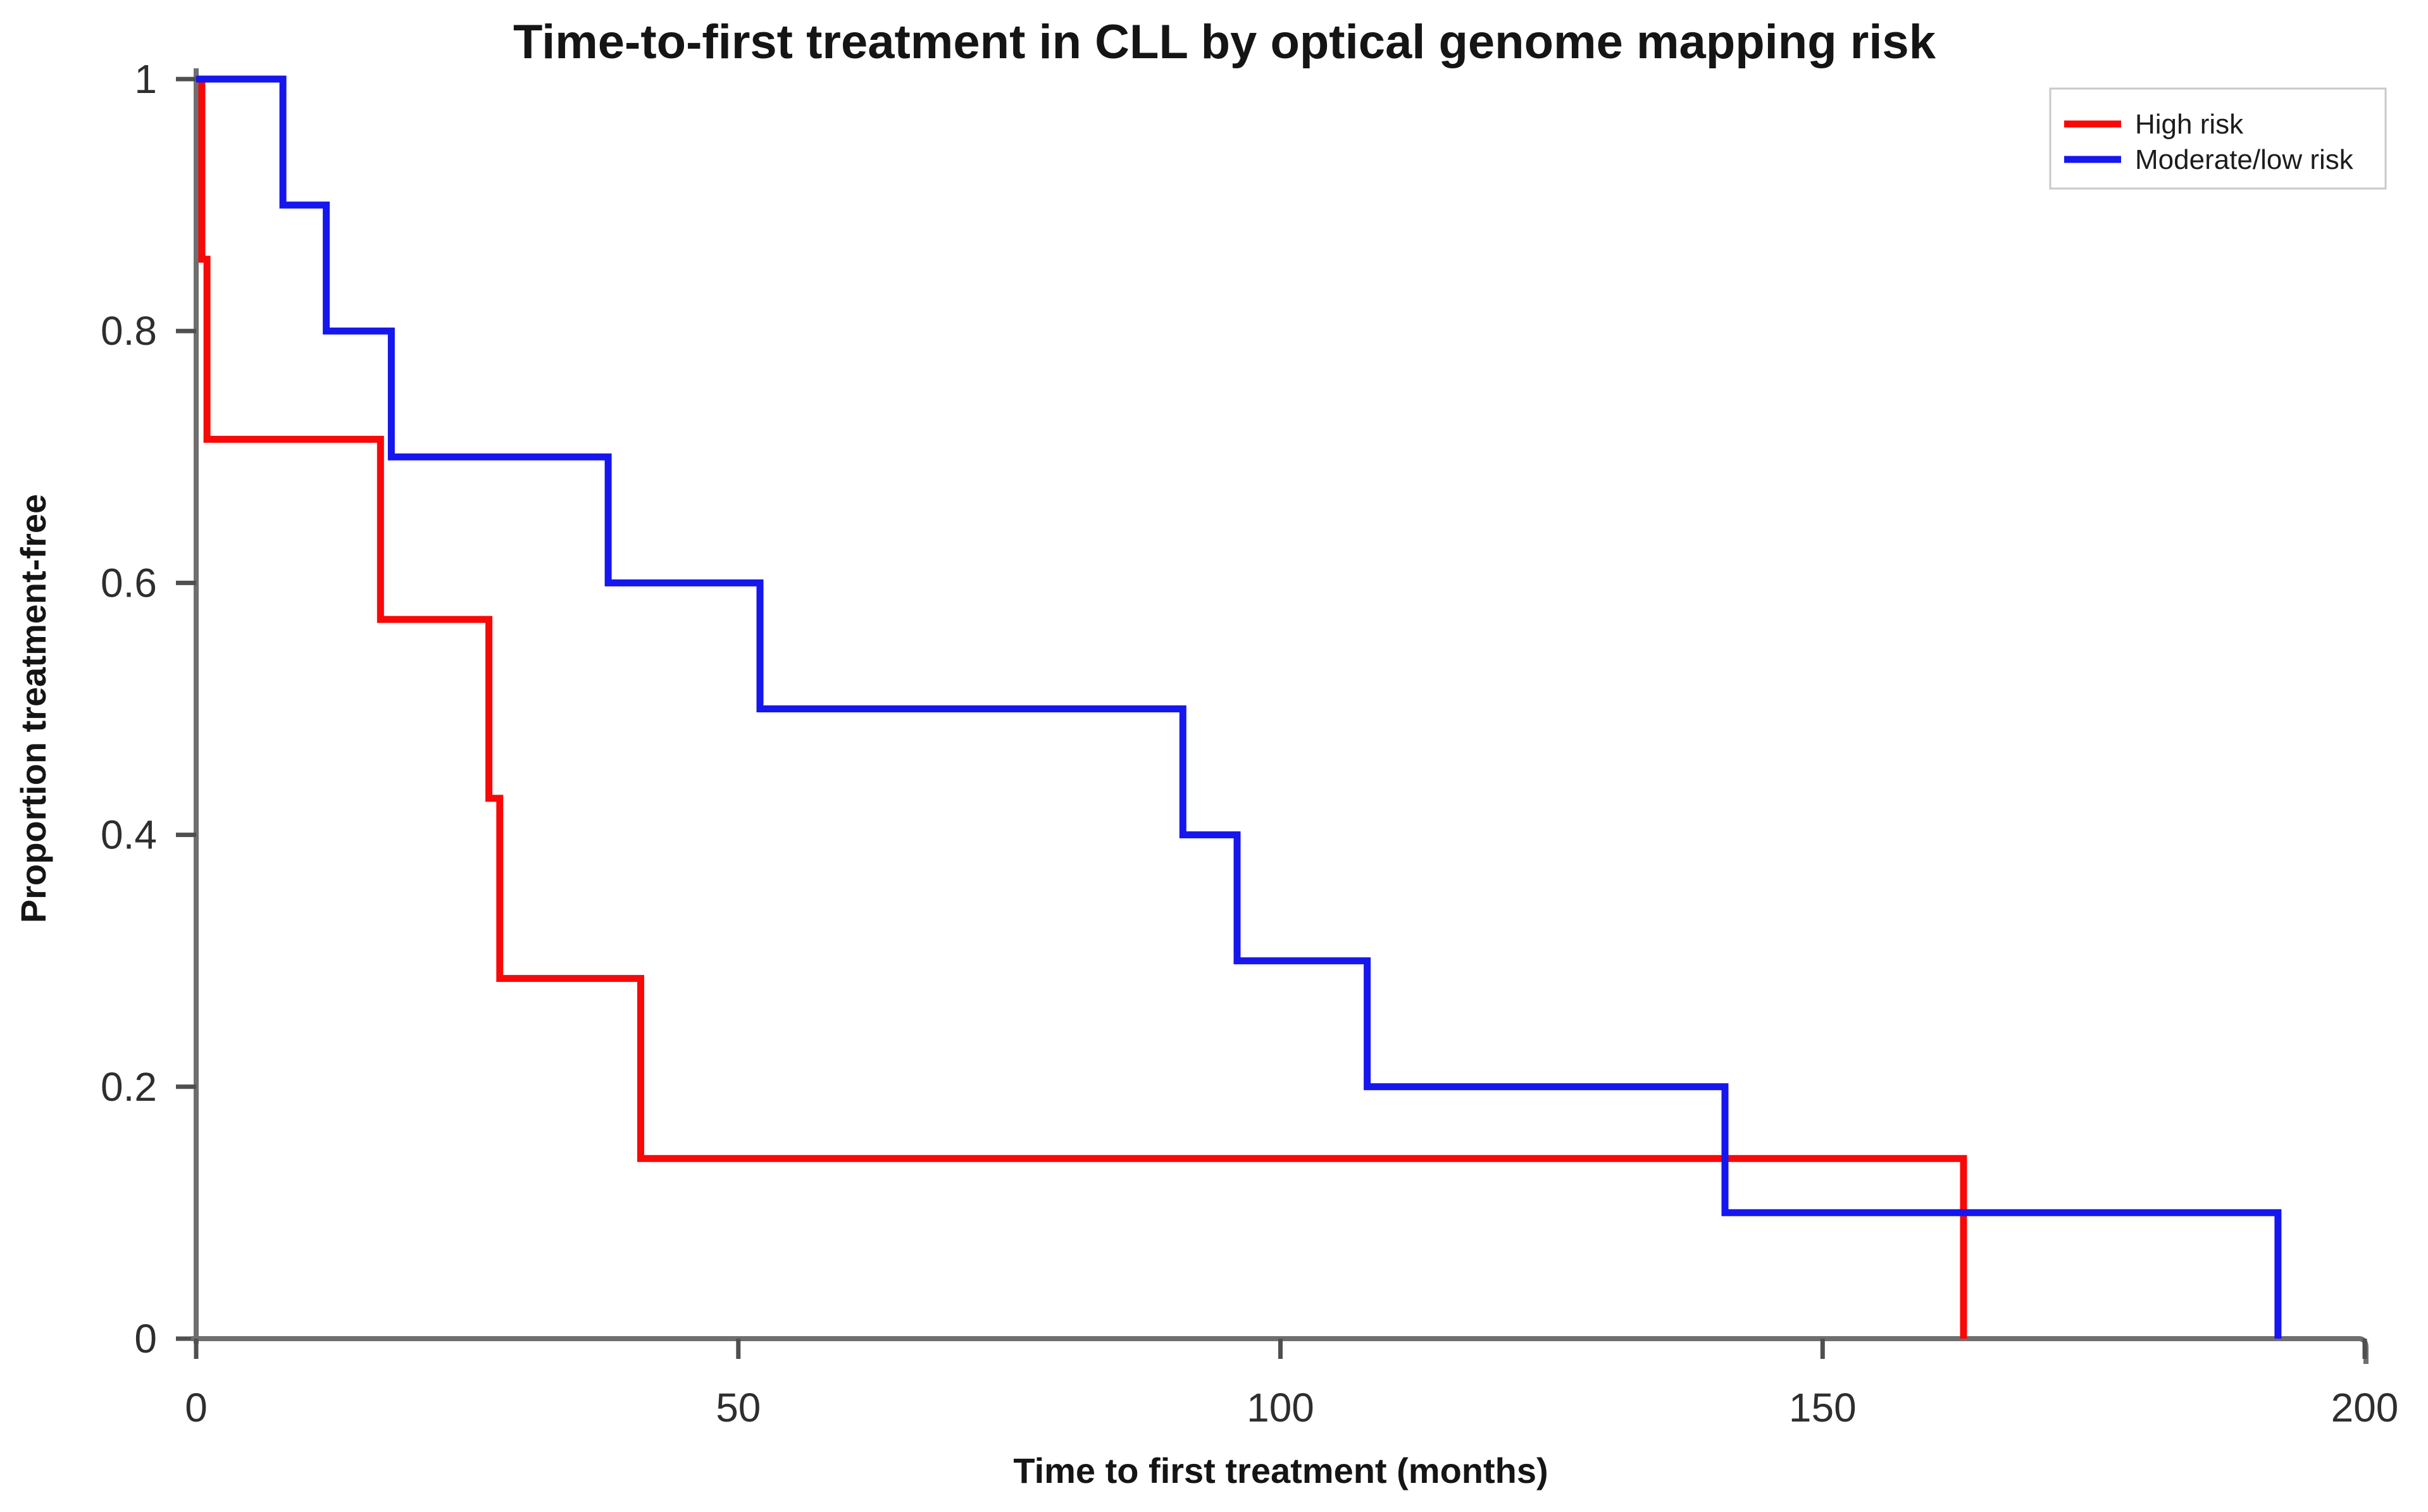 The height and width of the screenshot is (1512, 2428). I want to click on legend-label: Moderate/low risk, so click(2244, 159).